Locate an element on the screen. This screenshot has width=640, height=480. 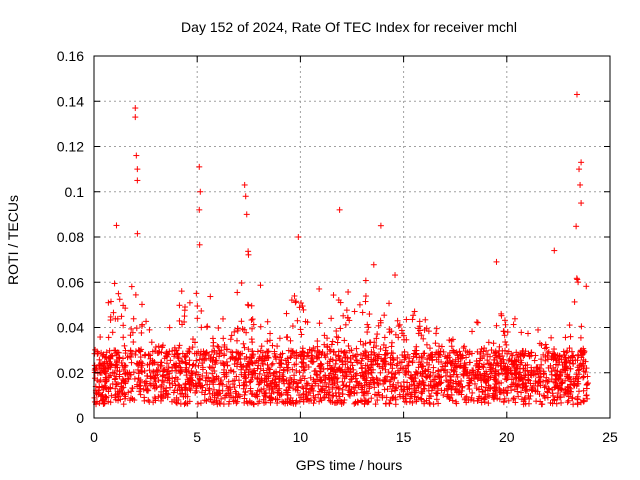
y-tick-label: 0.08 is located at coordinates (70, 237).